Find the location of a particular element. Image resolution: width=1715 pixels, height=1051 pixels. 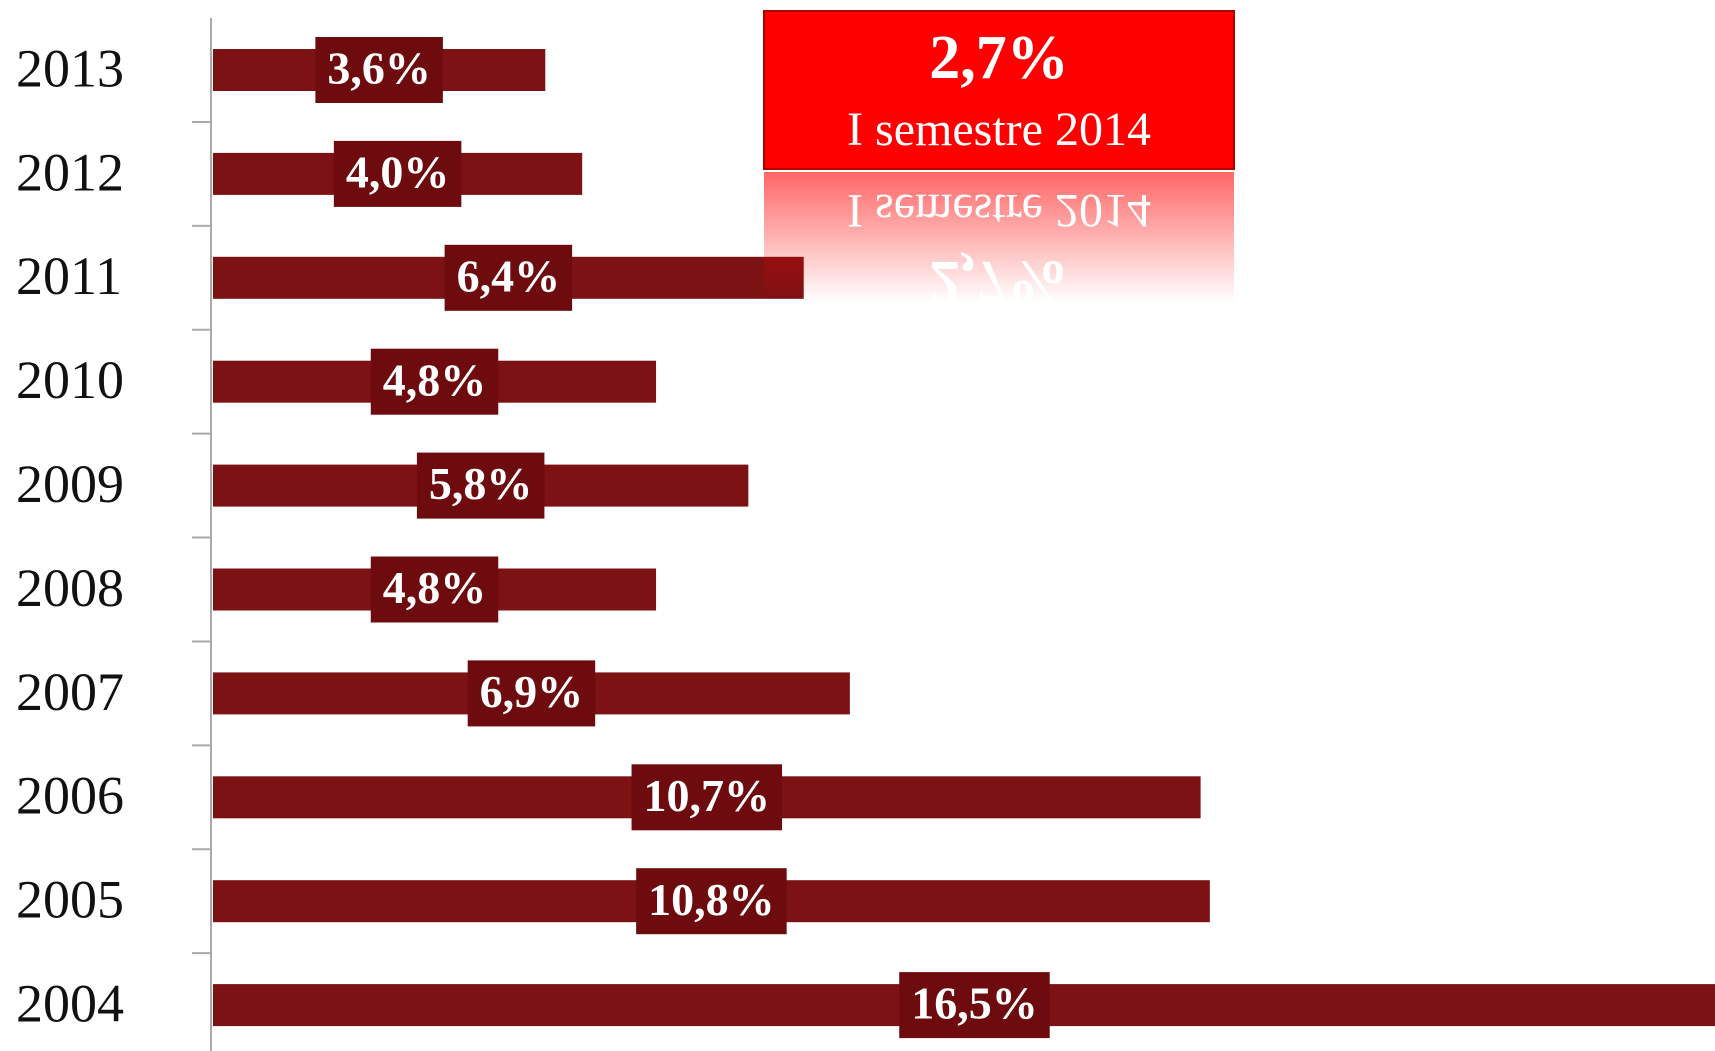

y-tick-label: 2006 is located at coordinates (70, 796).